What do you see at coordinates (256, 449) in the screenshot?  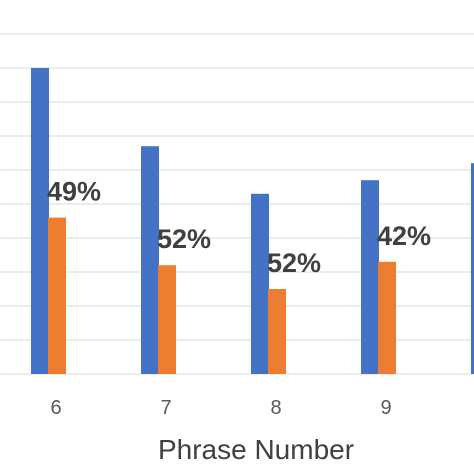 I see `x-axis-title: Phrase Number` at bounding box center [256, 449].